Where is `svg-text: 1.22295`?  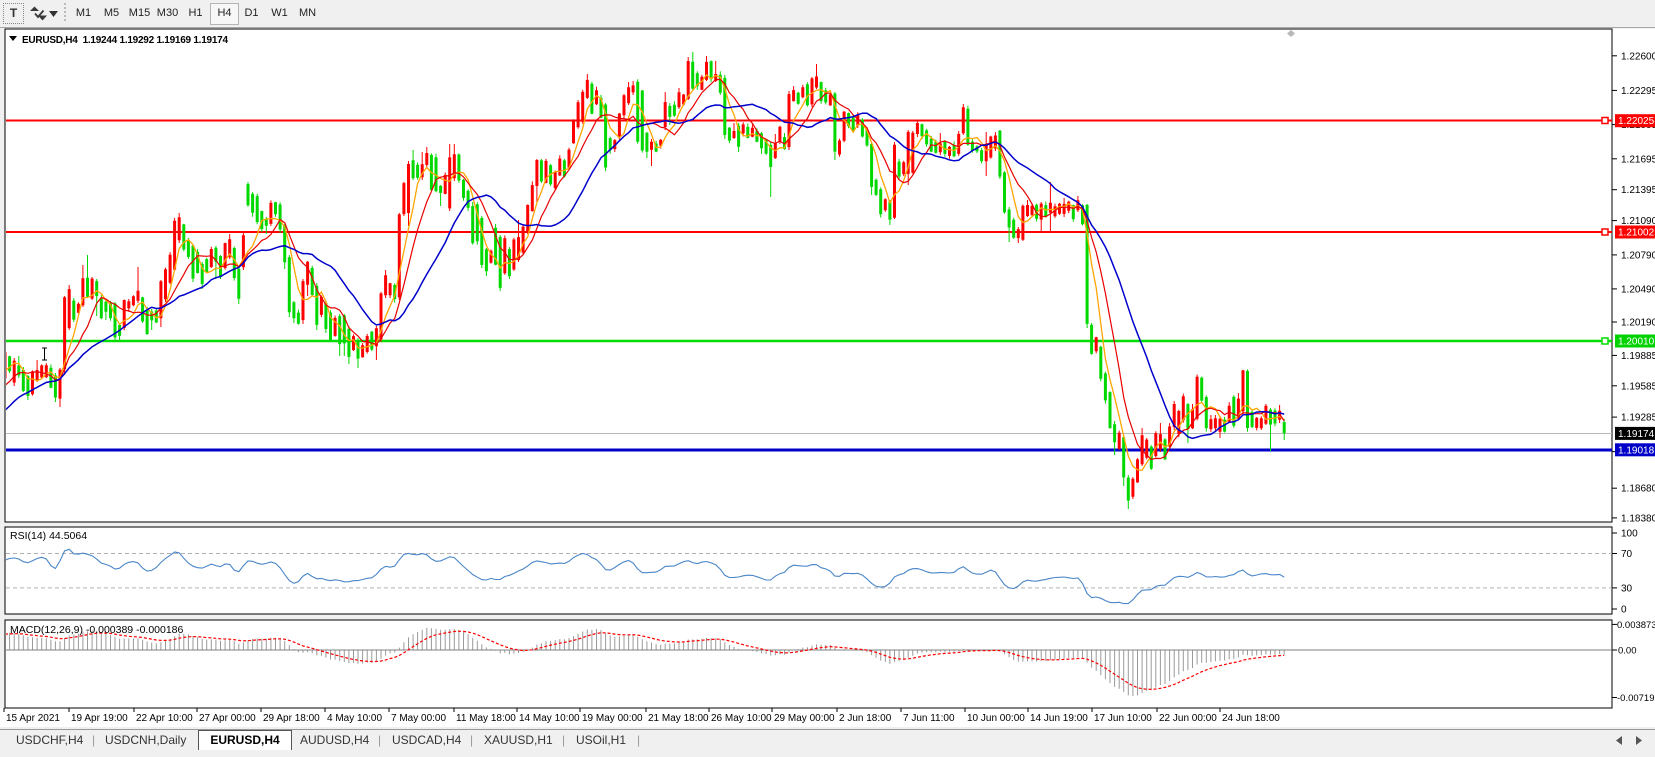
svg-text: 1.22295 is located at coordinates (1638, 91).